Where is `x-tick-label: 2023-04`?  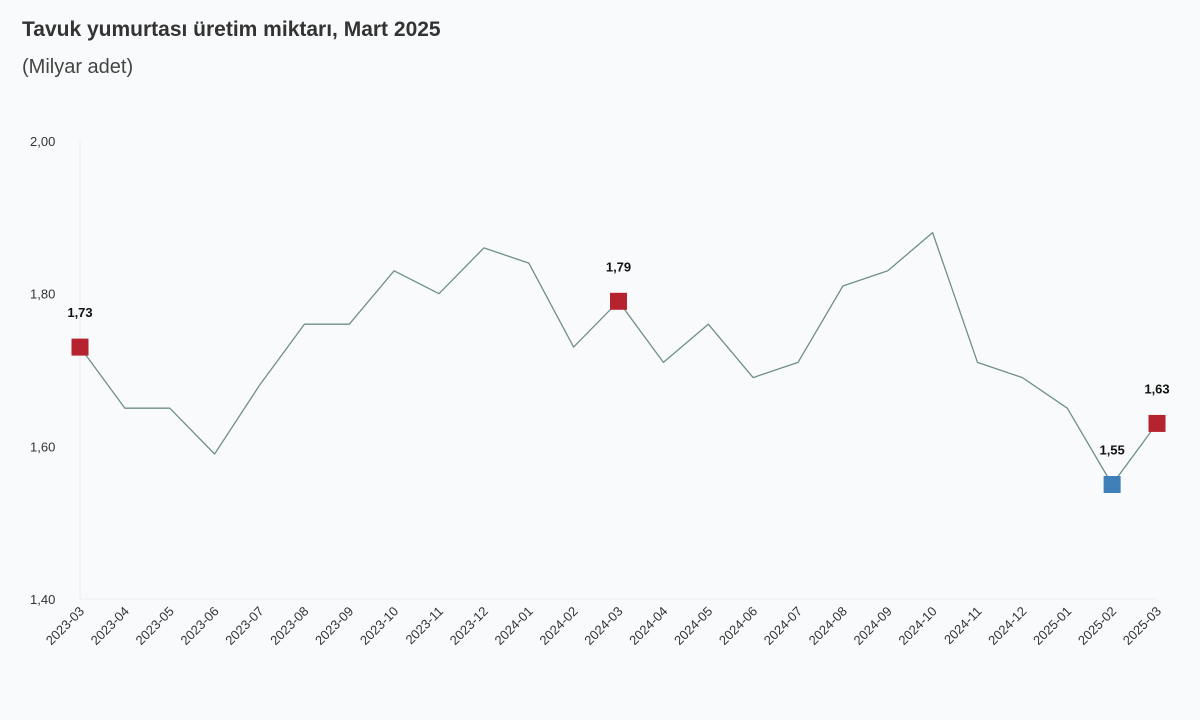 x-tick-label: 2023-04 is located at coordinates (110, 626).